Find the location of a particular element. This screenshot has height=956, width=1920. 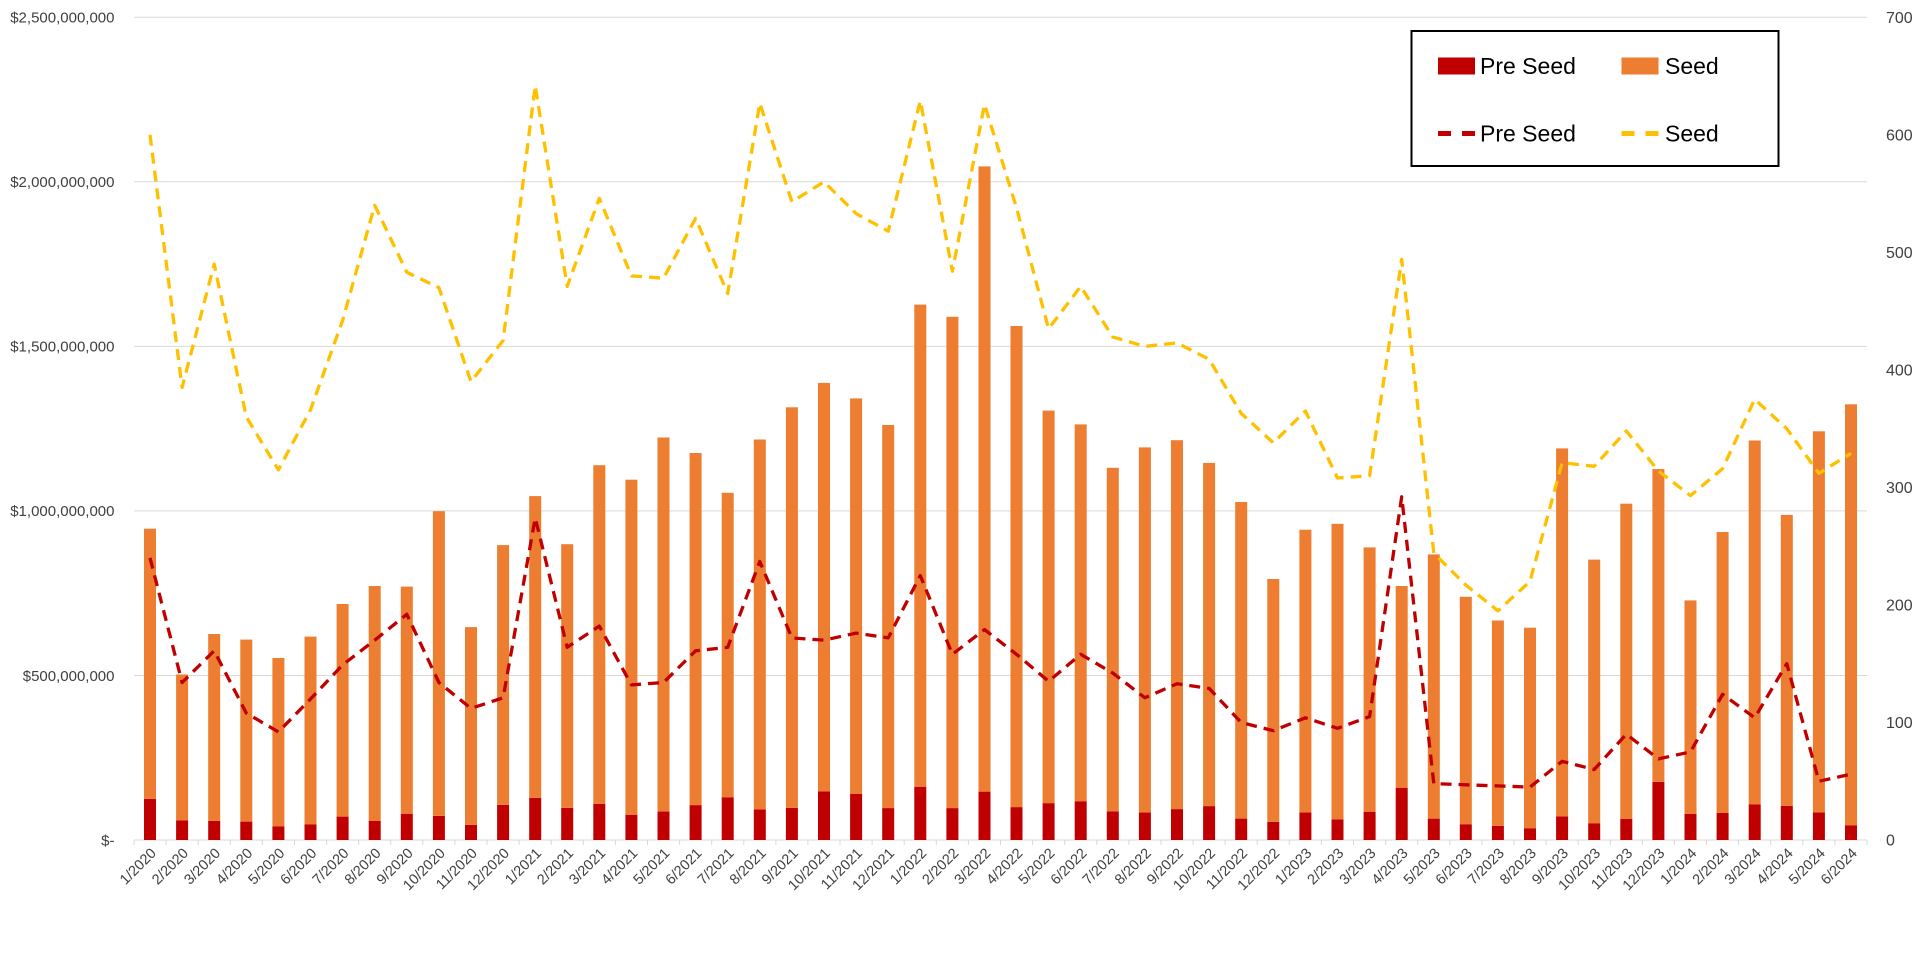

svg-text: $1,000,000,000 is located at coordinates (62, 511).